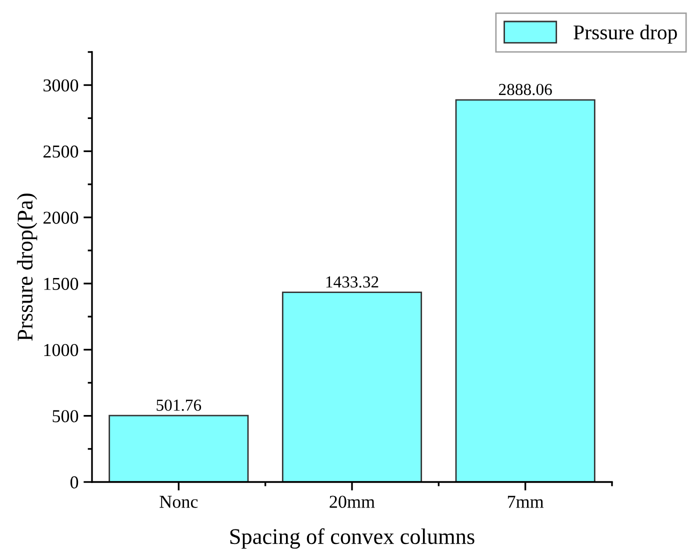  Describe the element at coordinates (525, 90) in the screenshot. I see `data-label: 2888.06` at that location.